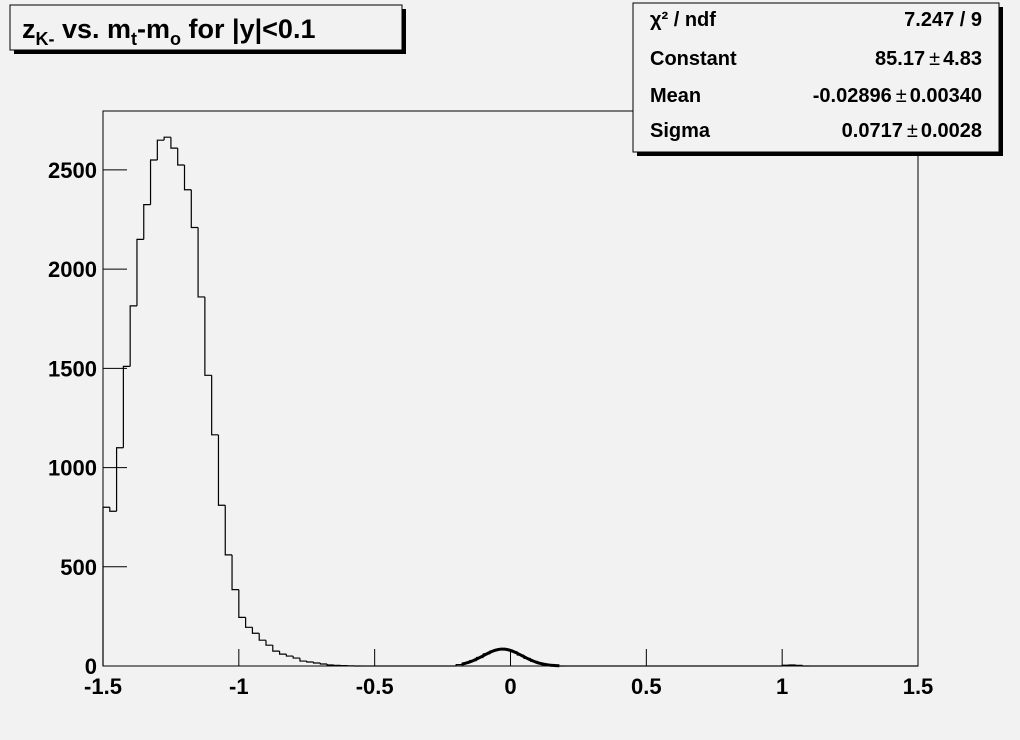 This screenshot has height=740, width=1020. Describe the element at coordinates (872, 131) in the screenshot. I see `stats-value-number: 0.0717` at that location.